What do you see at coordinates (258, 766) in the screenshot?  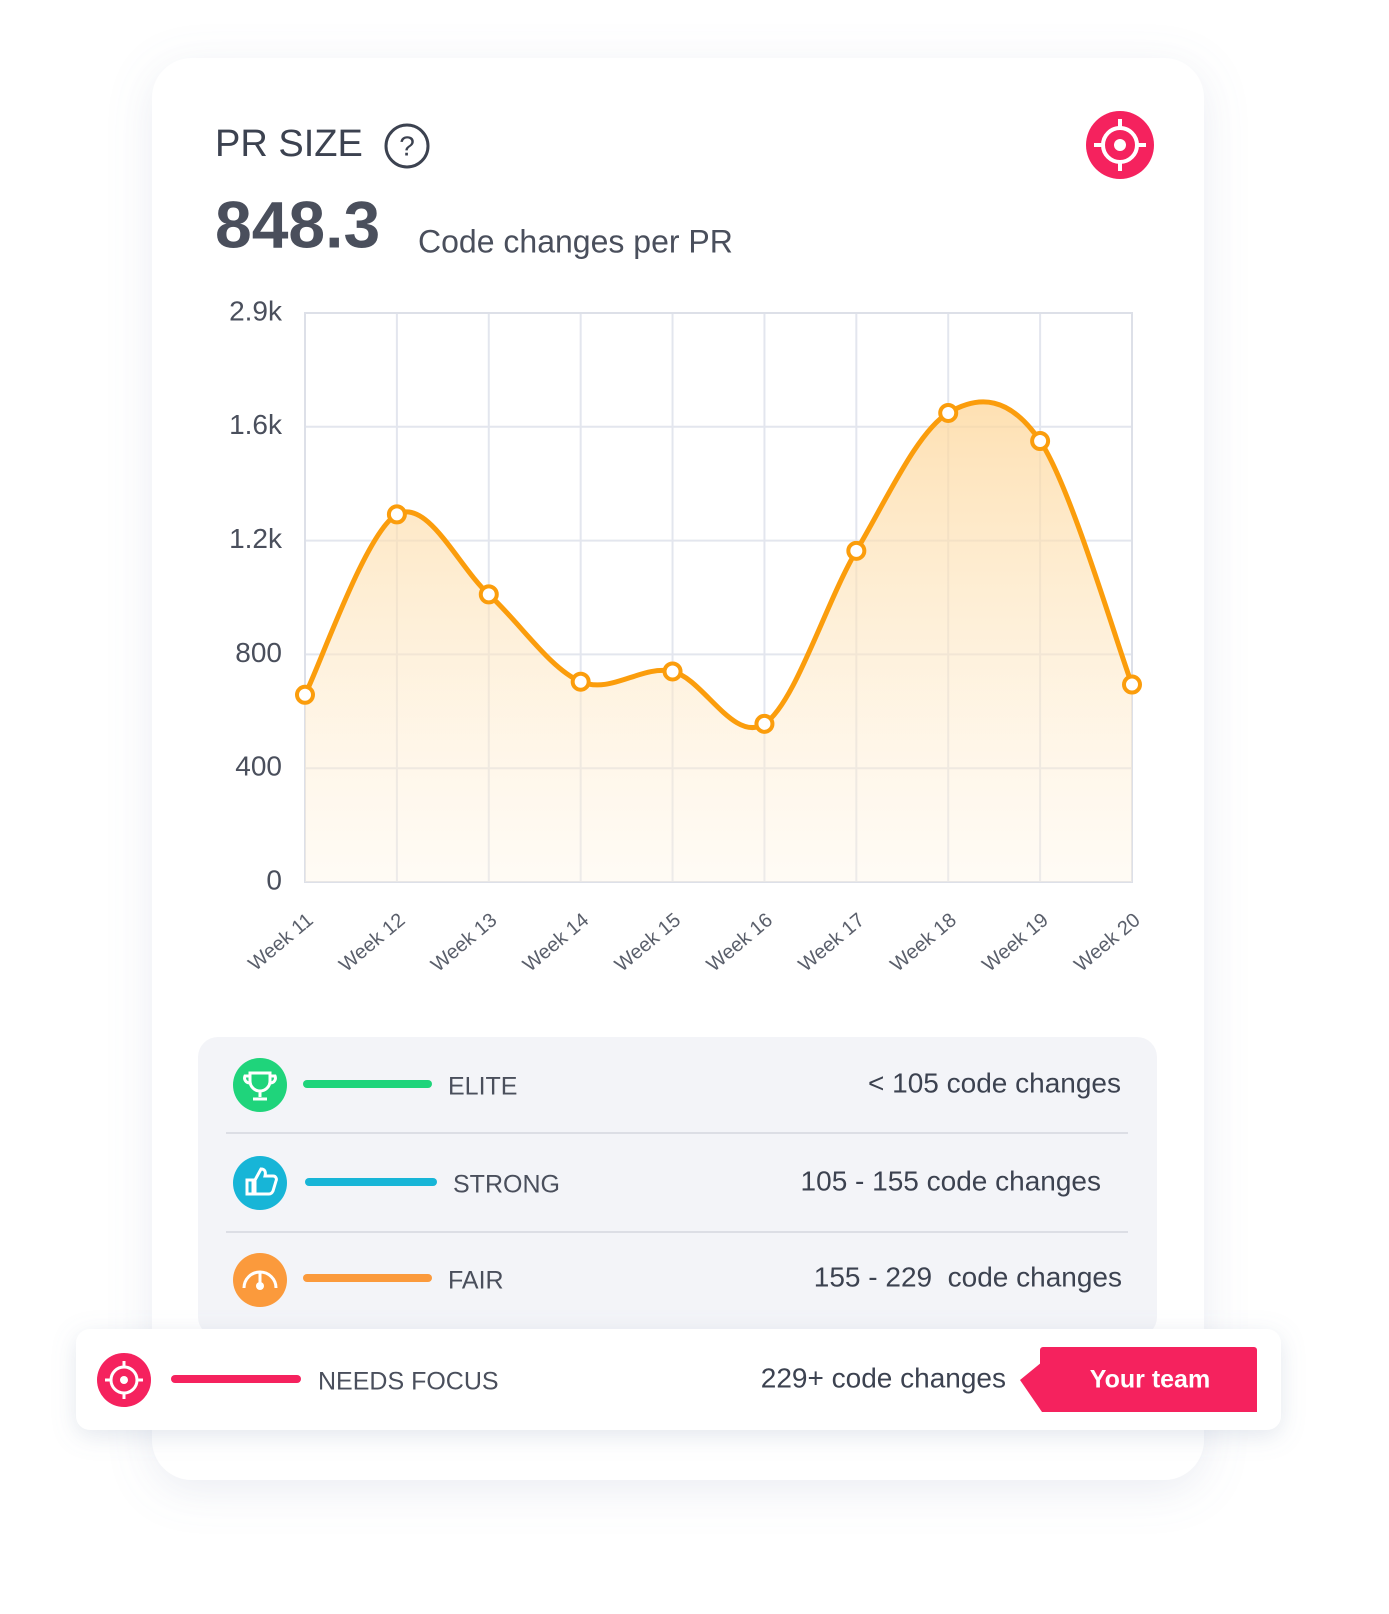 I see `y-tick-label: 400` at bounding box center [258, 766].